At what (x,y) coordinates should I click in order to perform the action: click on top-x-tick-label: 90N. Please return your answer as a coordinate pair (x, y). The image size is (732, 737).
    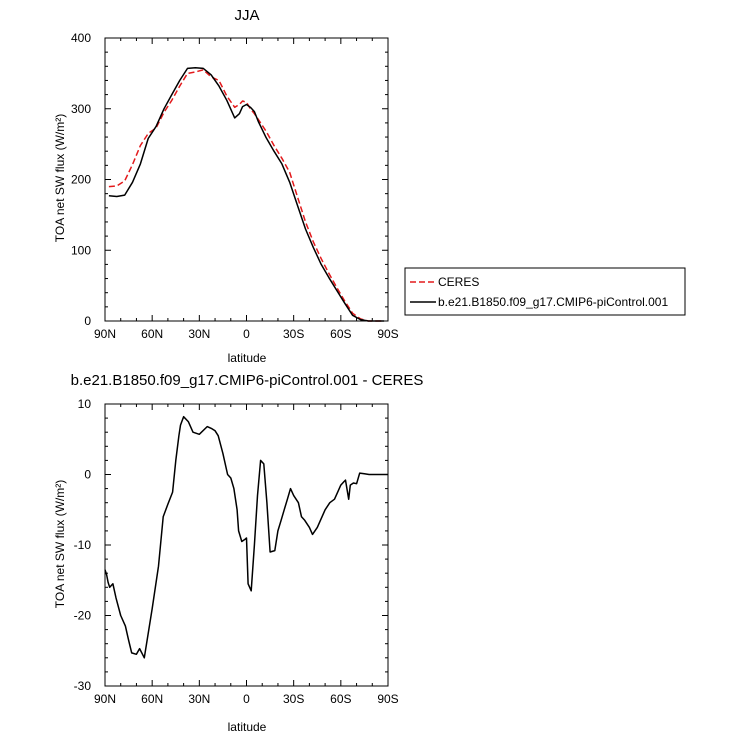
    Looking at the image, I should click on (105, 334).